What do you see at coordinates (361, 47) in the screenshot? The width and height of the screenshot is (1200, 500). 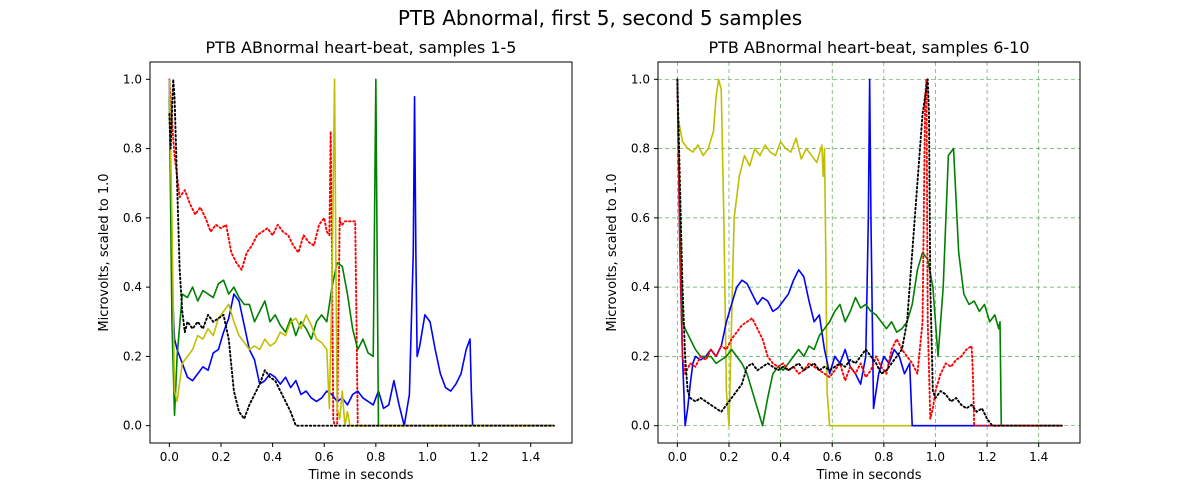 I see `chart-title: PTB ABnormal heart-beat, samples 1-5` at bounding box center [361, 47].